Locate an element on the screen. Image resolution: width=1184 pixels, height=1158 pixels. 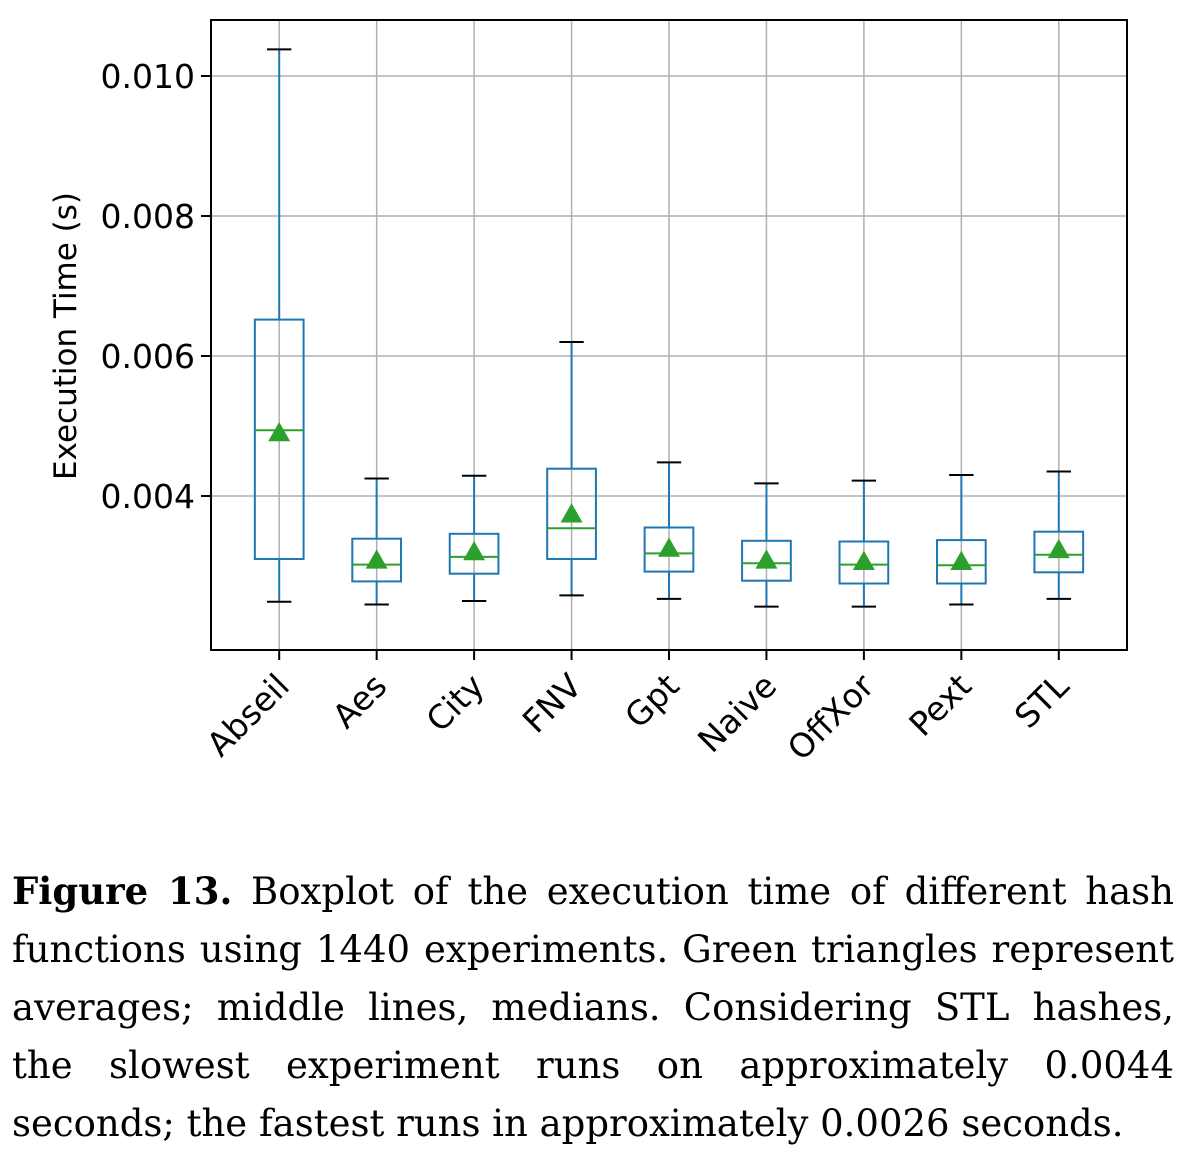
box-naive is located at coordinates (766, 545).